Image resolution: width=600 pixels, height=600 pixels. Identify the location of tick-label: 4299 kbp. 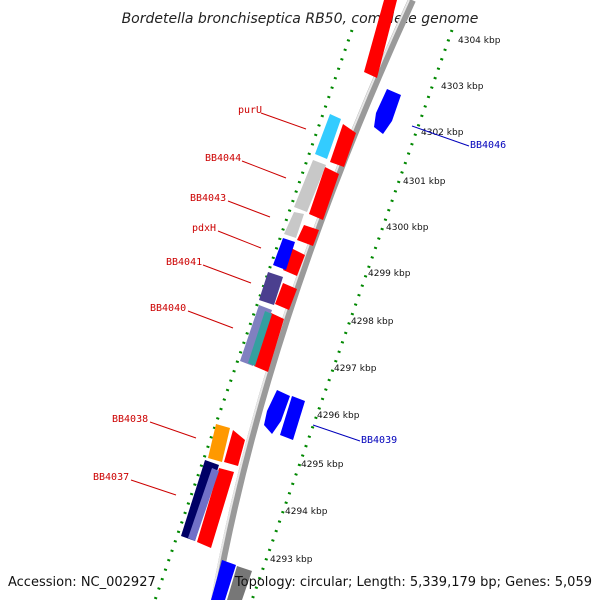
(389, 274).